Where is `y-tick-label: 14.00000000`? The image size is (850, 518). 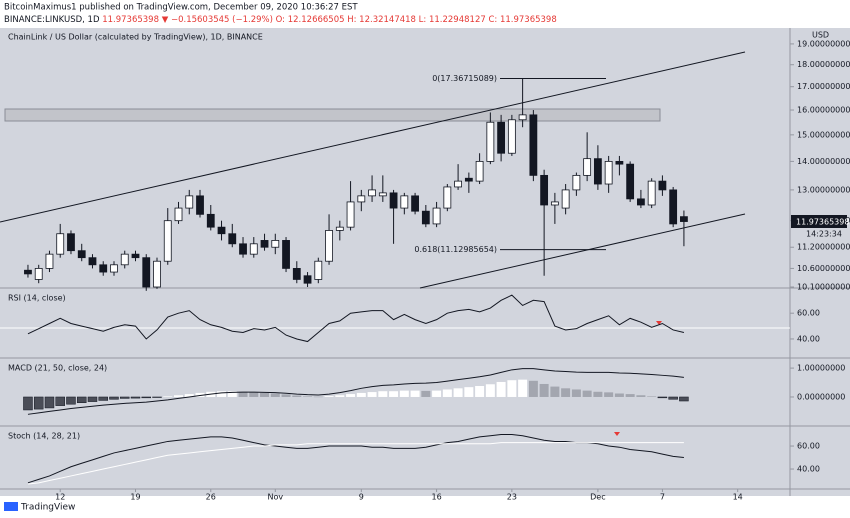
y-tick-label: 14.00000000 is located at coordinates (823, 161).